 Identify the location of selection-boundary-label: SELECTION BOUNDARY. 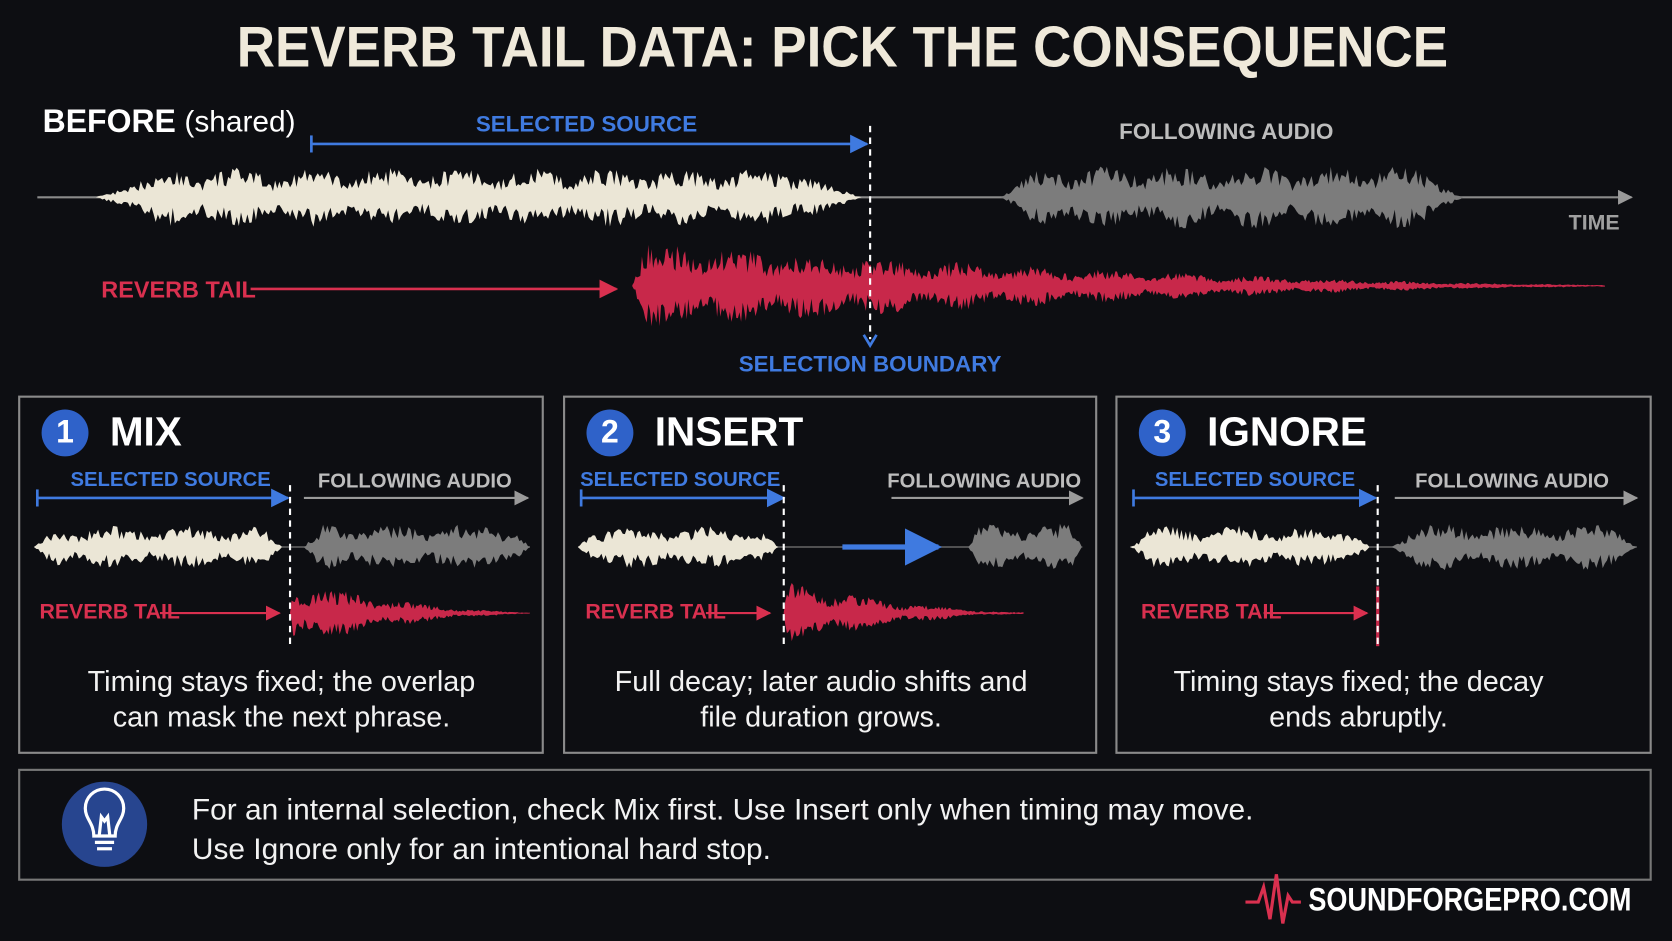
(870, 364).